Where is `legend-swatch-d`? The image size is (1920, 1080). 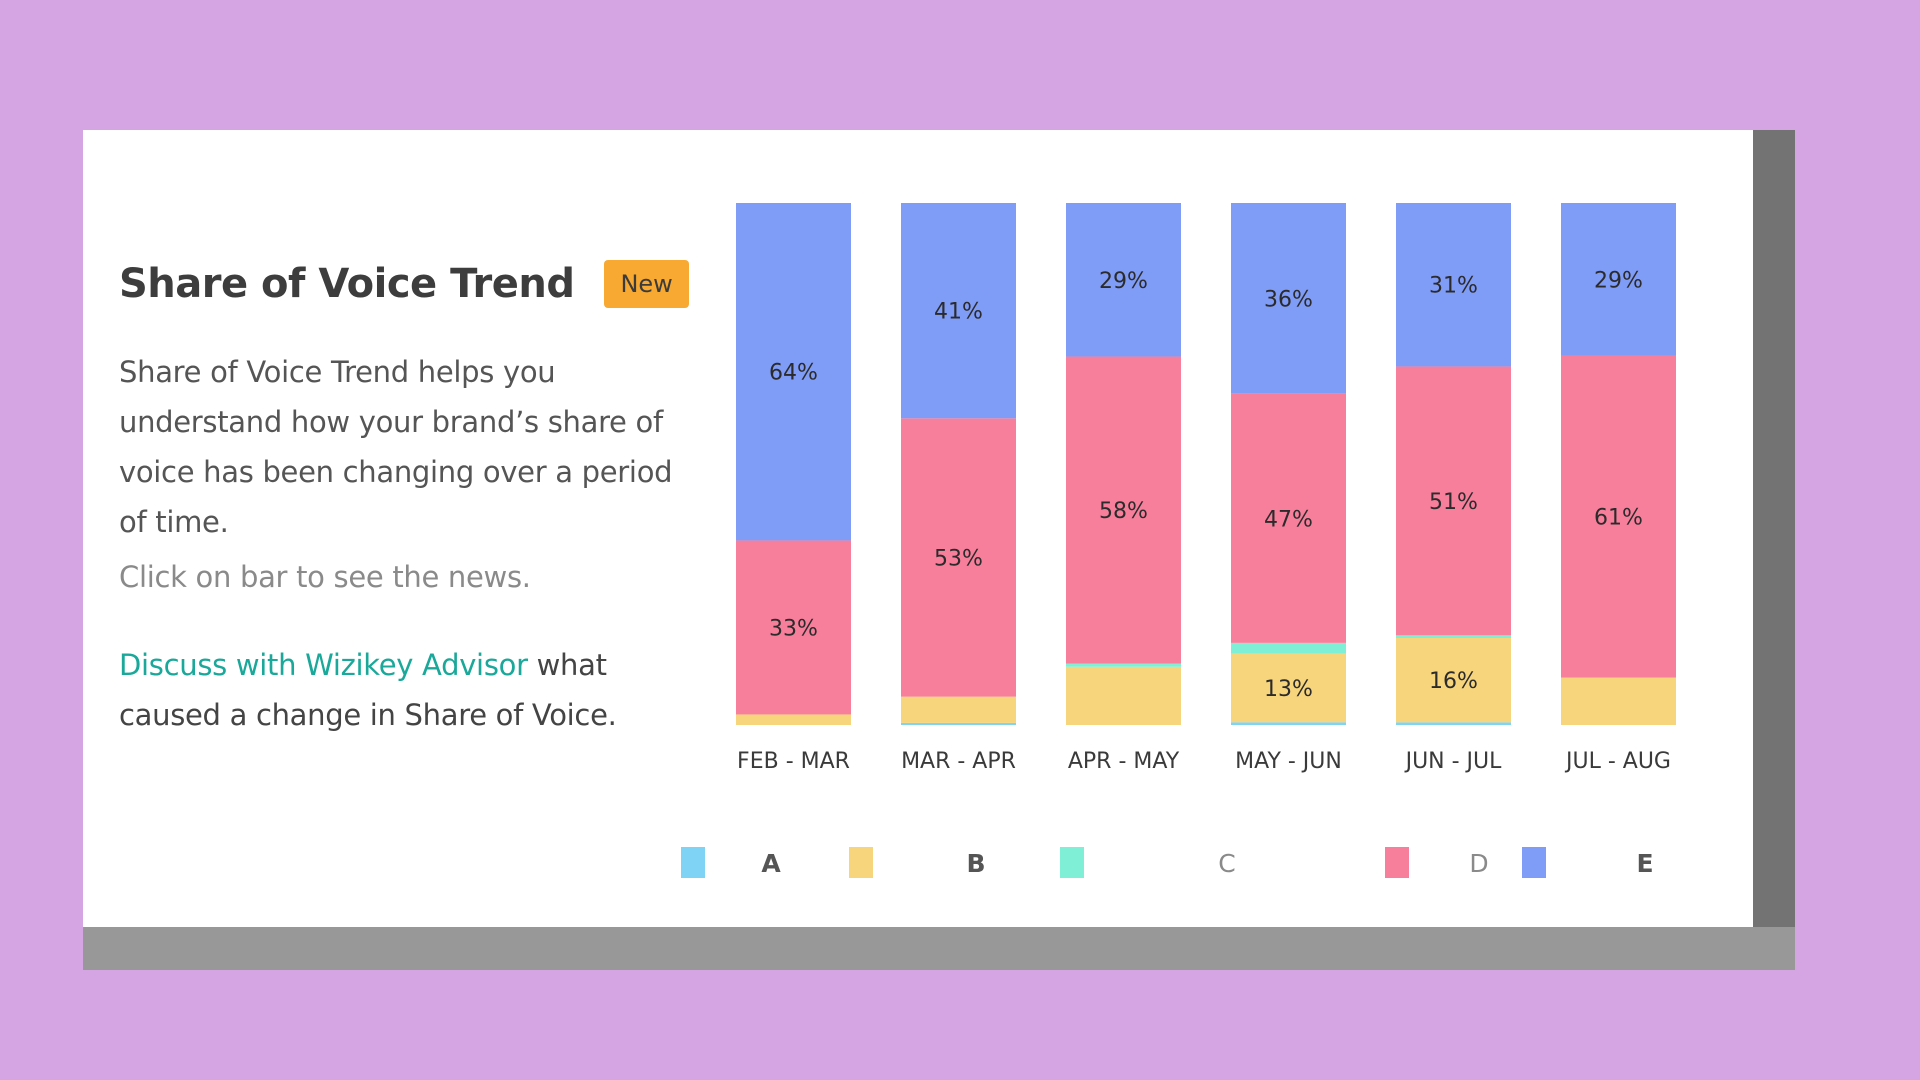
legend-swatch-d is located at coordinates (1397, 862).